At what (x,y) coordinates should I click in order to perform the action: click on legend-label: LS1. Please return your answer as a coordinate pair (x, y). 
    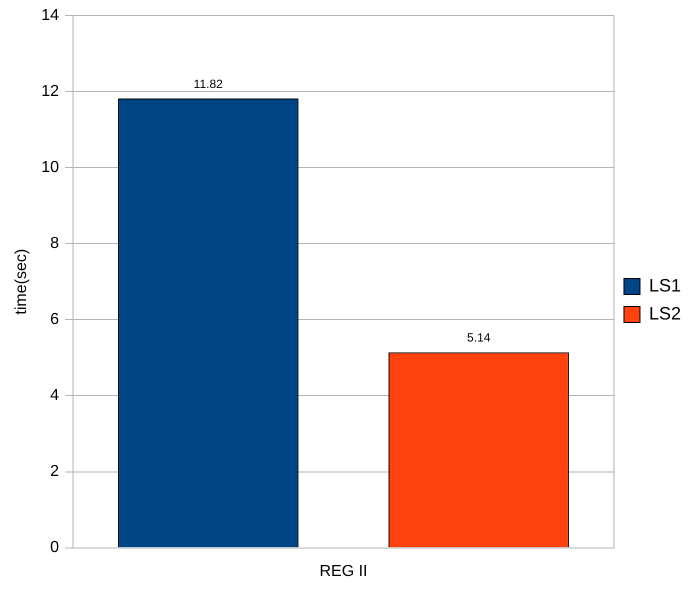
    Looking at the image, I should click on (665, 285).